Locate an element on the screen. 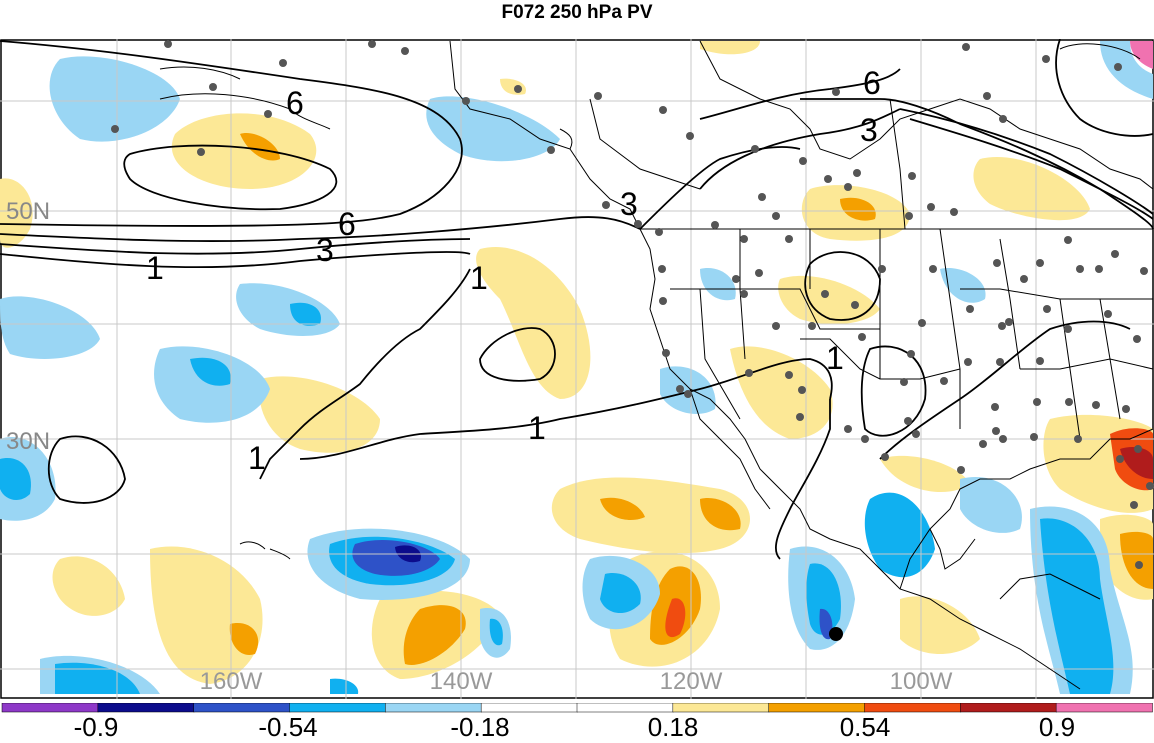  lon-label-100w: 100W is located at coordinates (921, 681).